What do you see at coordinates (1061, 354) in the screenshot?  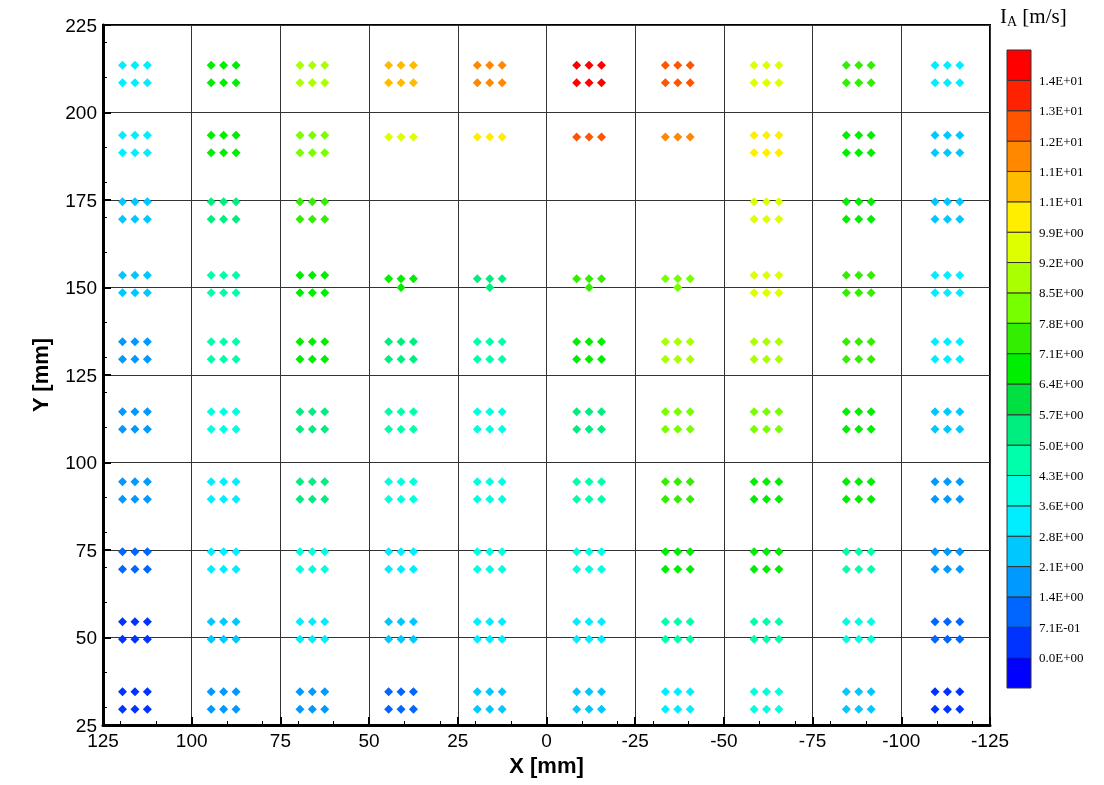 I see `color-bar-label: 7.1E+00` at bounding box center [1061, 354].